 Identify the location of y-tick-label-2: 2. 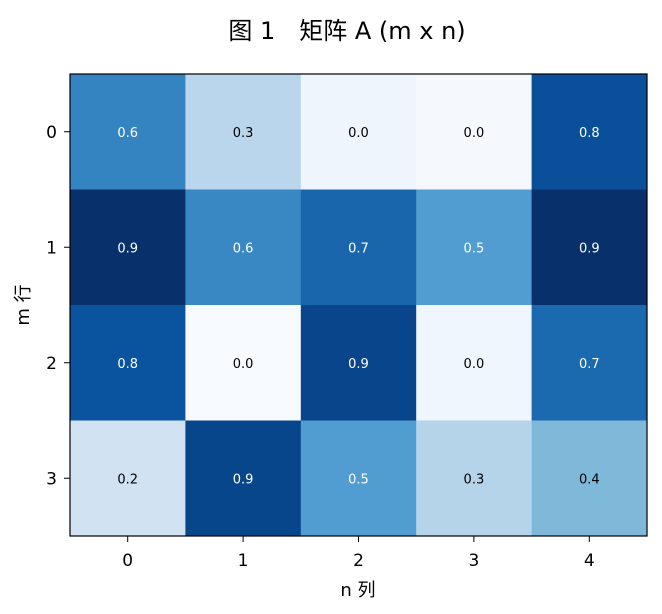
(51, 364).